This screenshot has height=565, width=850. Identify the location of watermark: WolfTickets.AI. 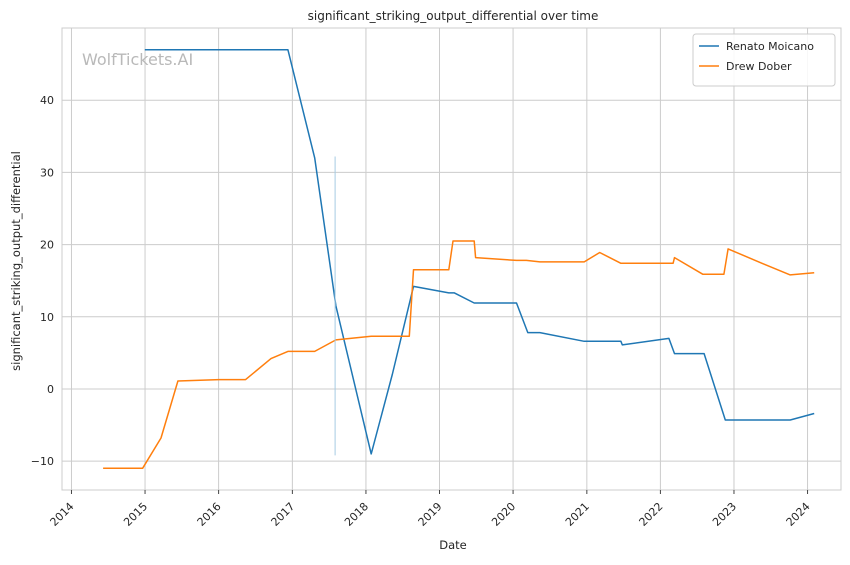
(137, 59).